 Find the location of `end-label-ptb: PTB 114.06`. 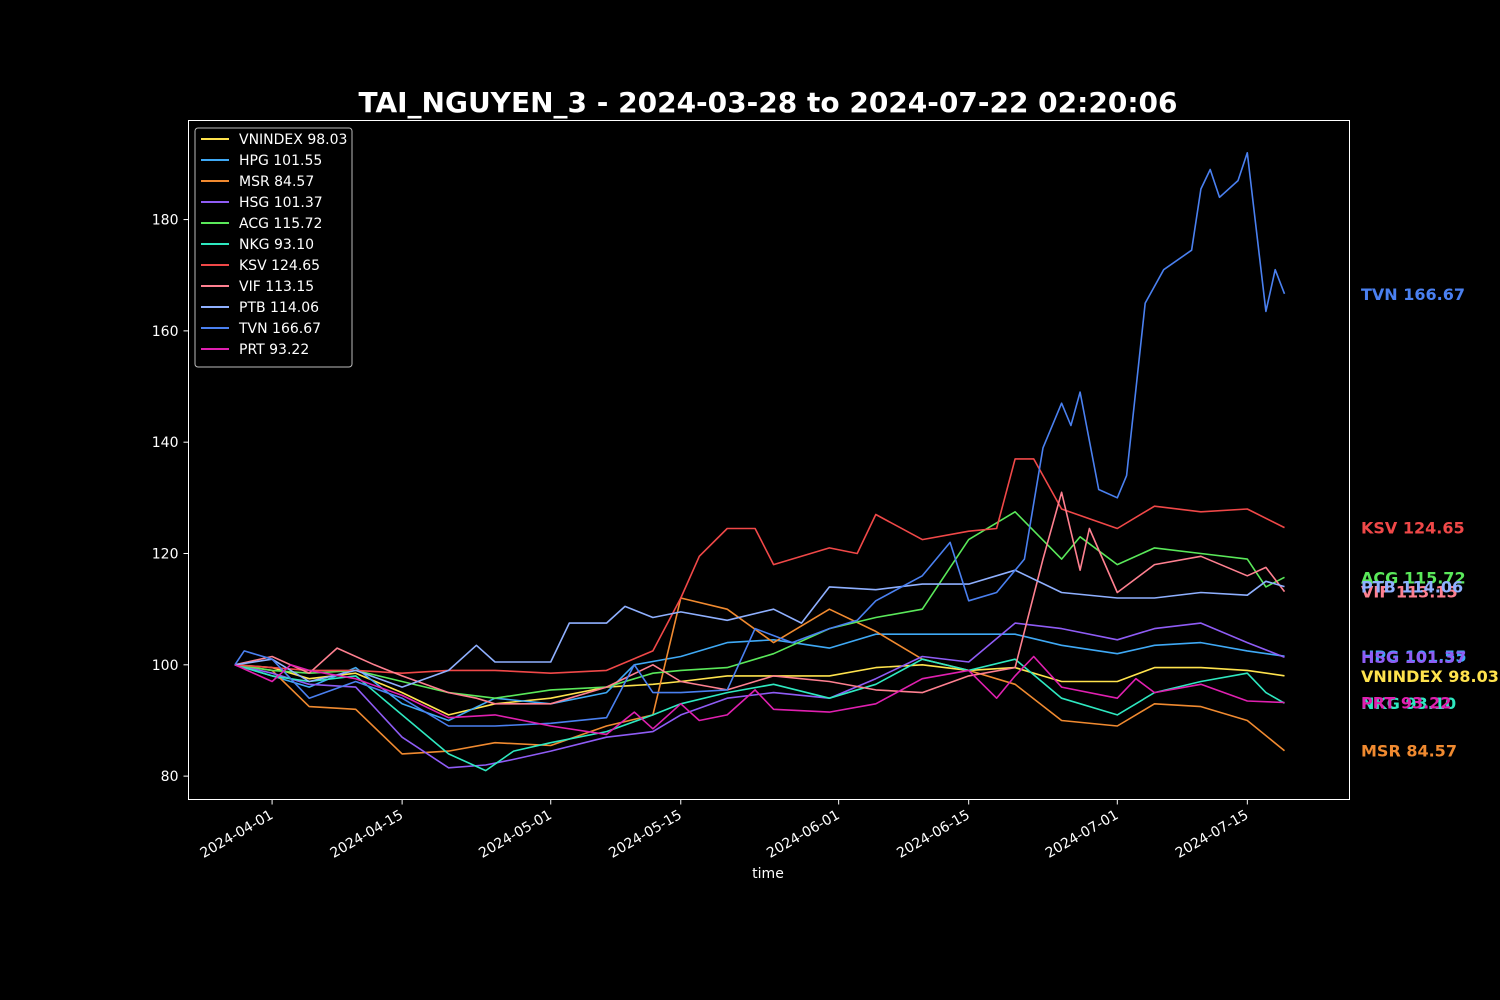

end-label-ptb: PTB 114.06 is located at coordinates (1412, 587).